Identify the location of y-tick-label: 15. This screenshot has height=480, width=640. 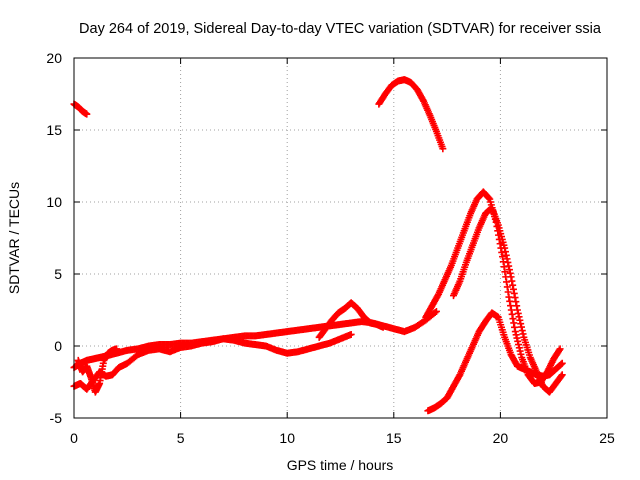
(54, 130).